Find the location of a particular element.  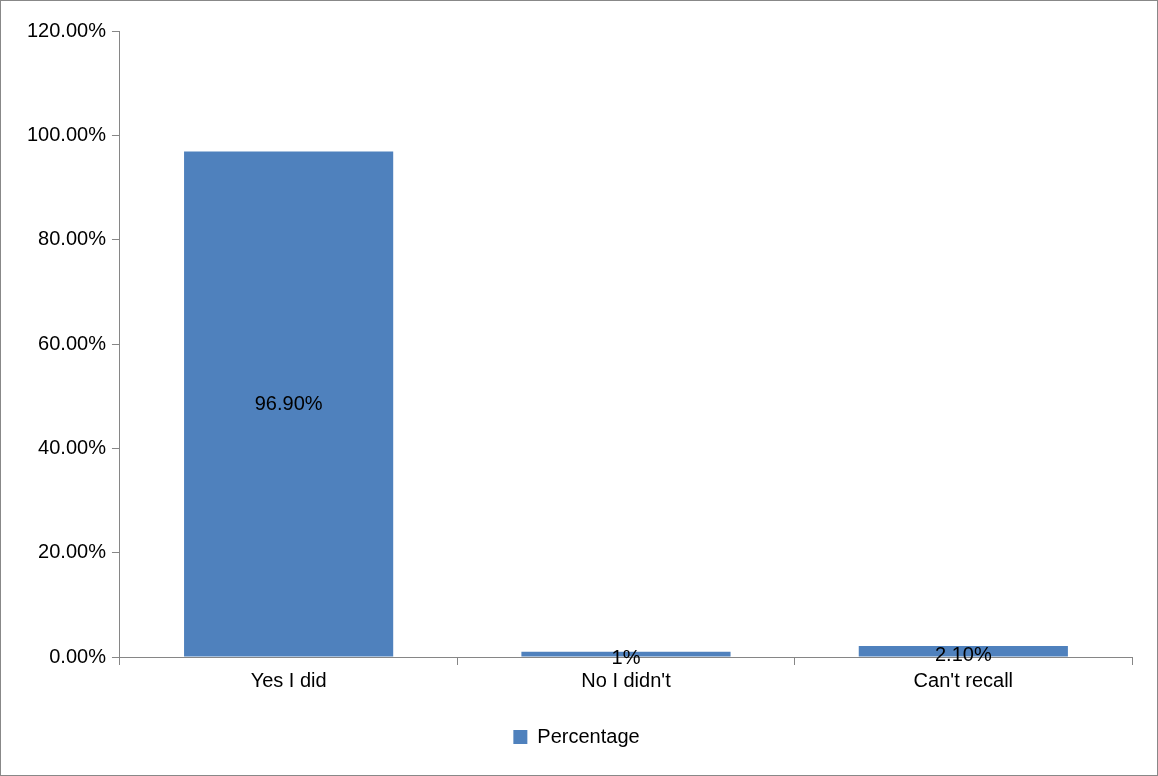

y-tick-label: 20.00% is located at coordinates (72, 551).